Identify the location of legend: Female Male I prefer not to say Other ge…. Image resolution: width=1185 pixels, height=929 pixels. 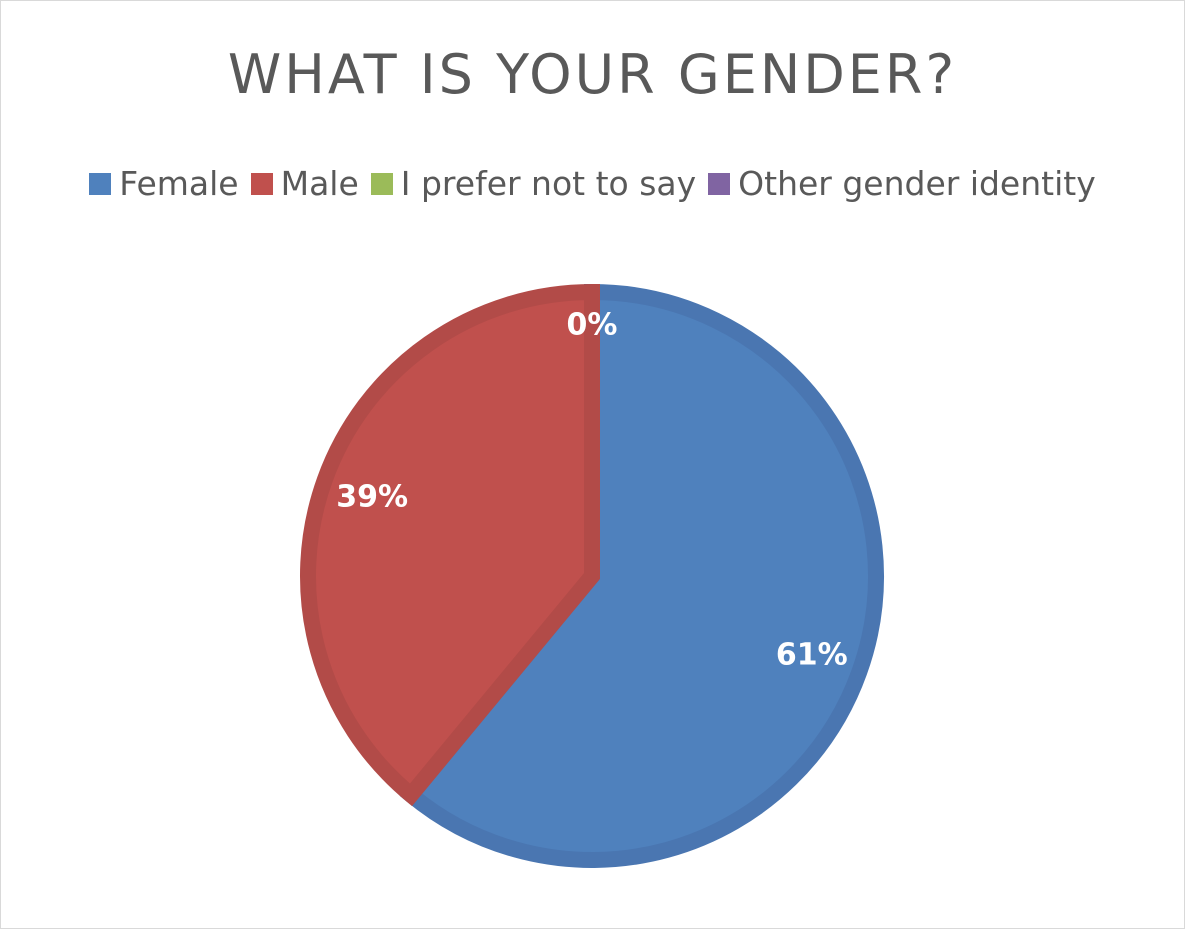
(592, 183).